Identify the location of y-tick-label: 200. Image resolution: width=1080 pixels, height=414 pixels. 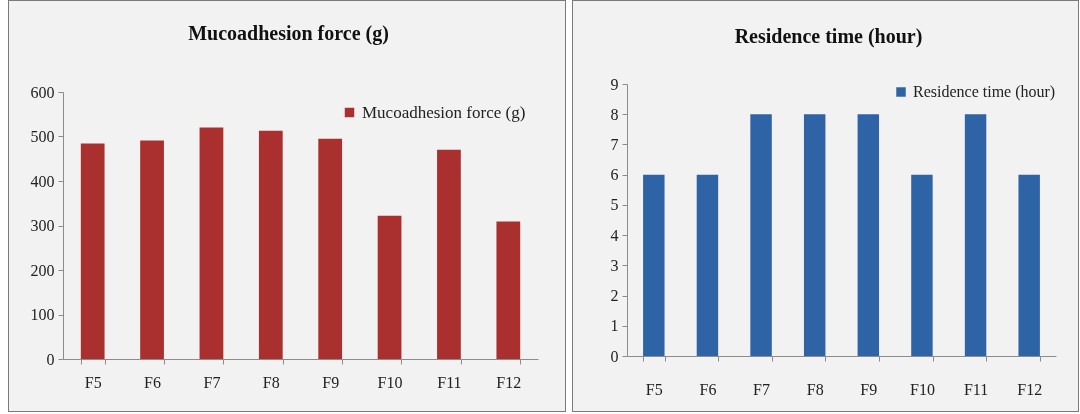
(42, 270).